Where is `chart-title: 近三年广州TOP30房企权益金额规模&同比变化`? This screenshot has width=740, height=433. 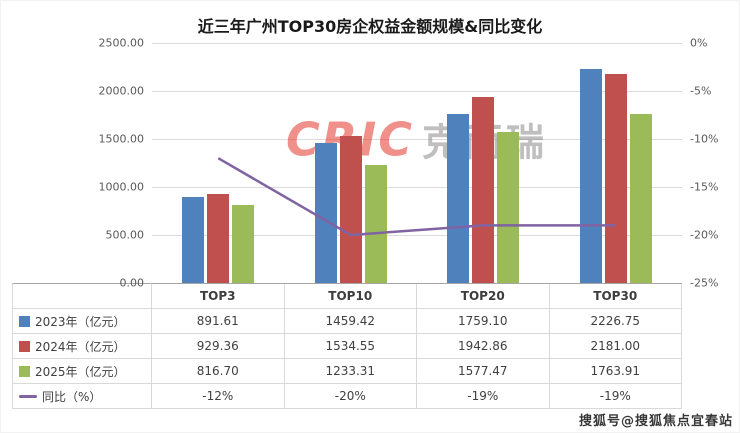 chart-title: 近三年广州TOP30房企权益金额规模&同比变化 is located at coordinates (370, 26).